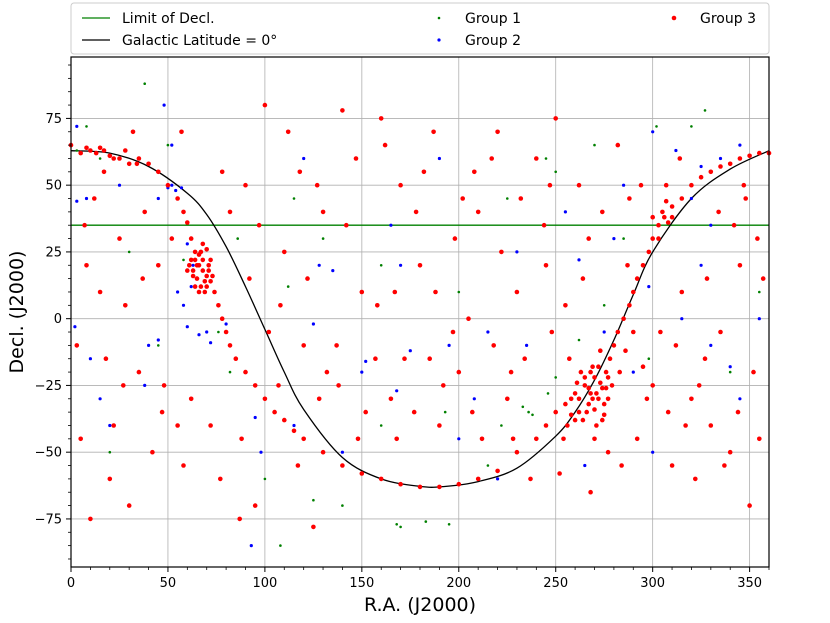  What do you see at coordinates (361, 583) in the screenshot?
I see `x-tick-label: 150` at bounding box center [361, 583].